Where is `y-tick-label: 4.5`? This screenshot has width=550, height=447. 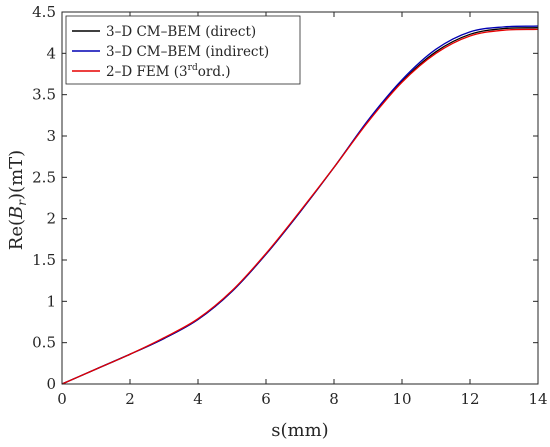
y-tick-label: 4.5 is located at coordinates (44, 12).